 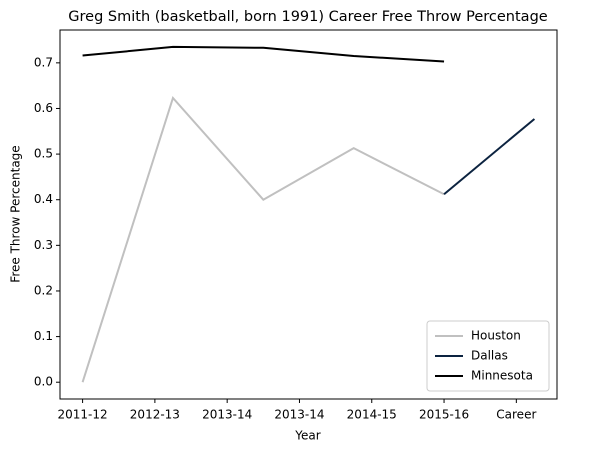 What do you see at coordinates (43, 199) in the screenshot?
I see `y-tick-label: 0.4` at bounding box center [43, 199].